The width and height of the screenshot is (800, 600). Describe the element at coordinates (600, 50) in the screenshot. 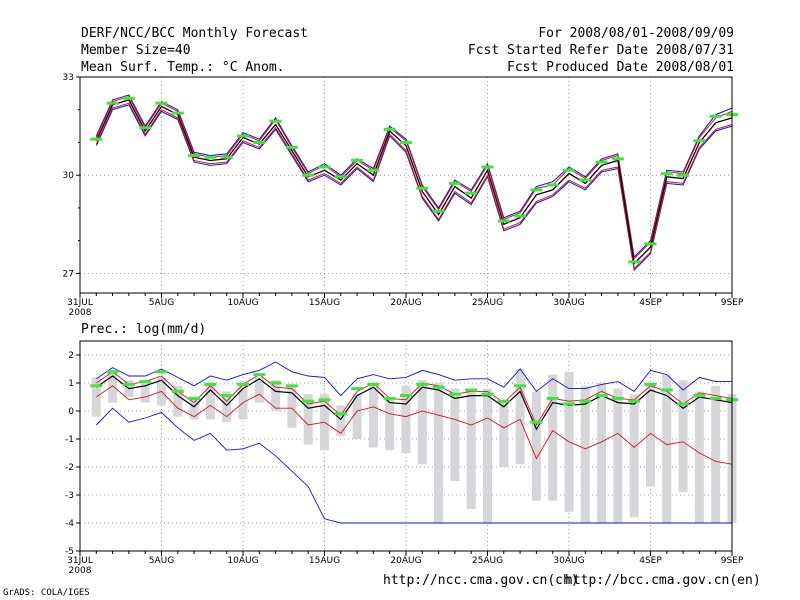

I see `start-date-label: Fcst Started Refer Date 2008/07/31` at that location.